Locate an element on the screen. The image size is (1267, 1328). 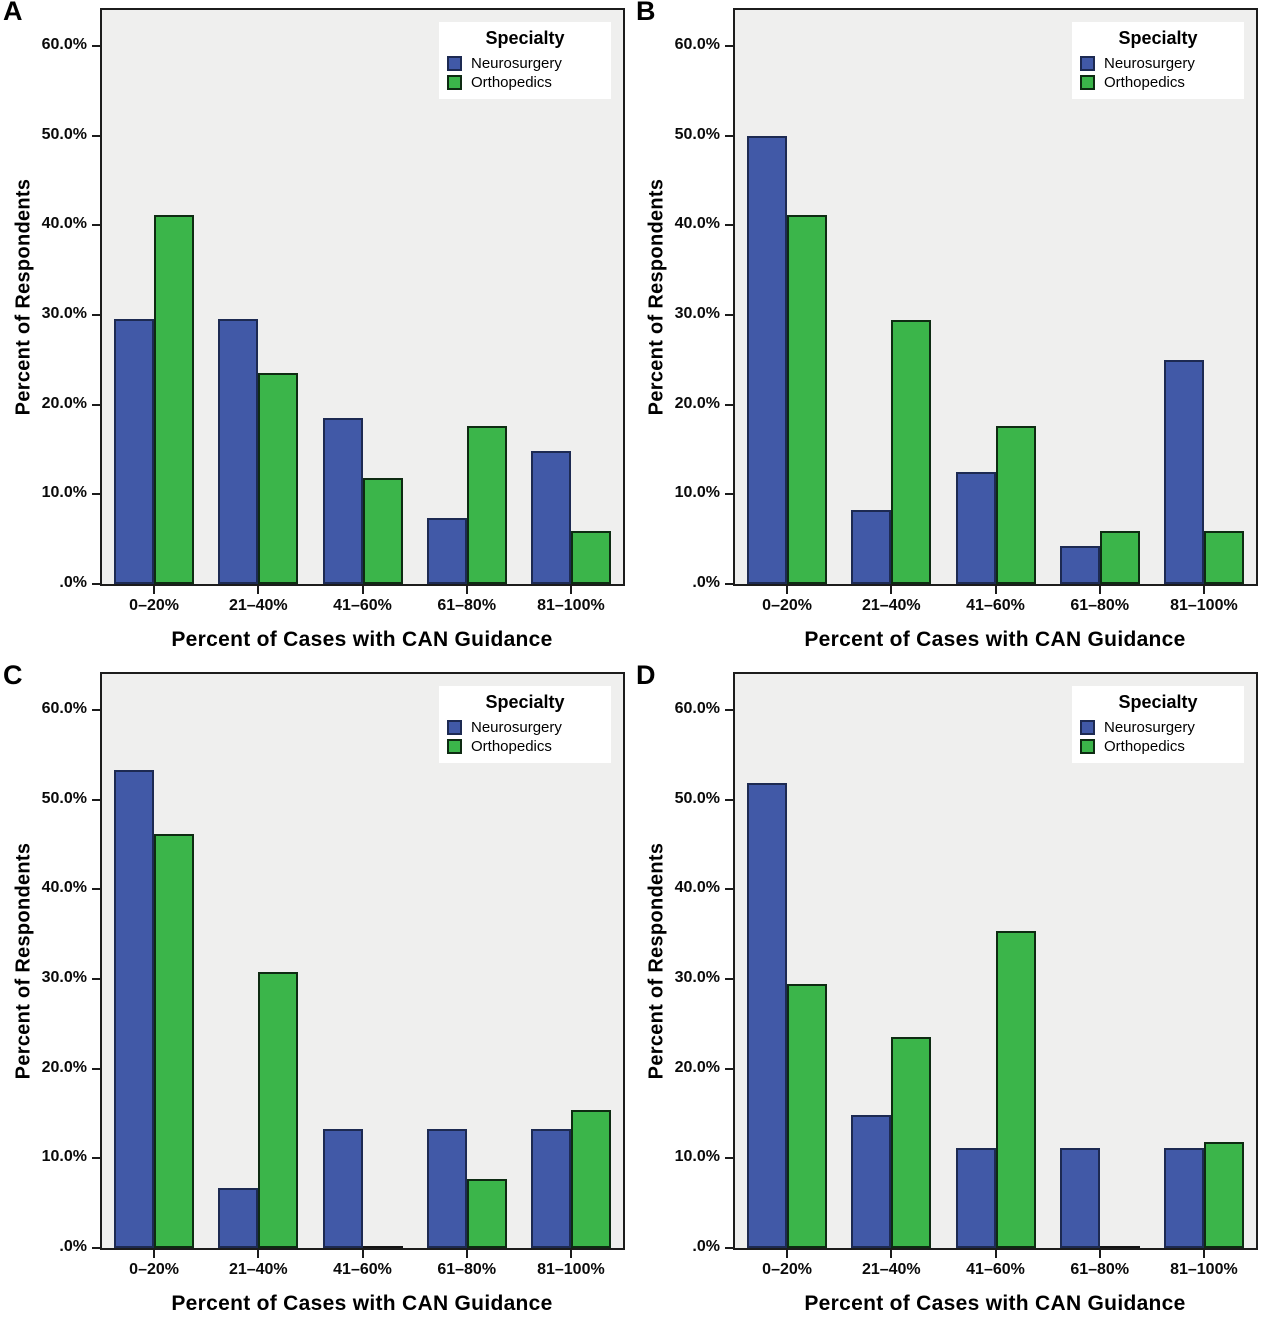
legend-item-orthopedics: Orthopedics is located at coordinates (525, 82).